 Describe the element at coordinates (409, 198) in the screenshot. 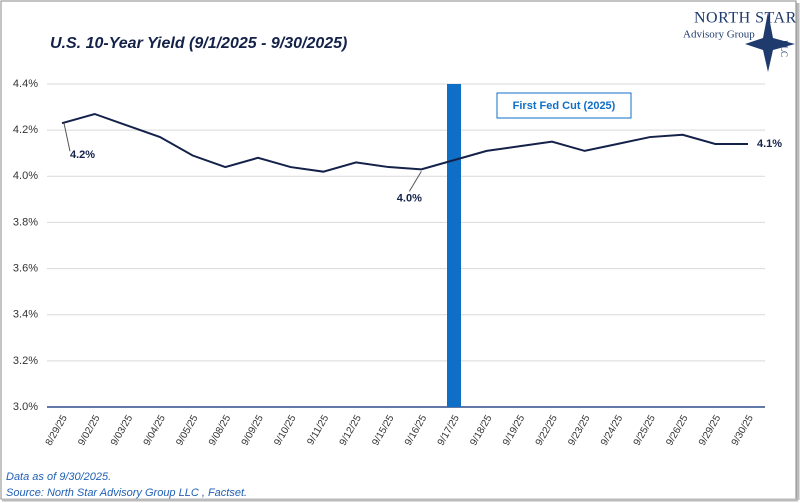

I see `data-label: 4.0%` at that location.